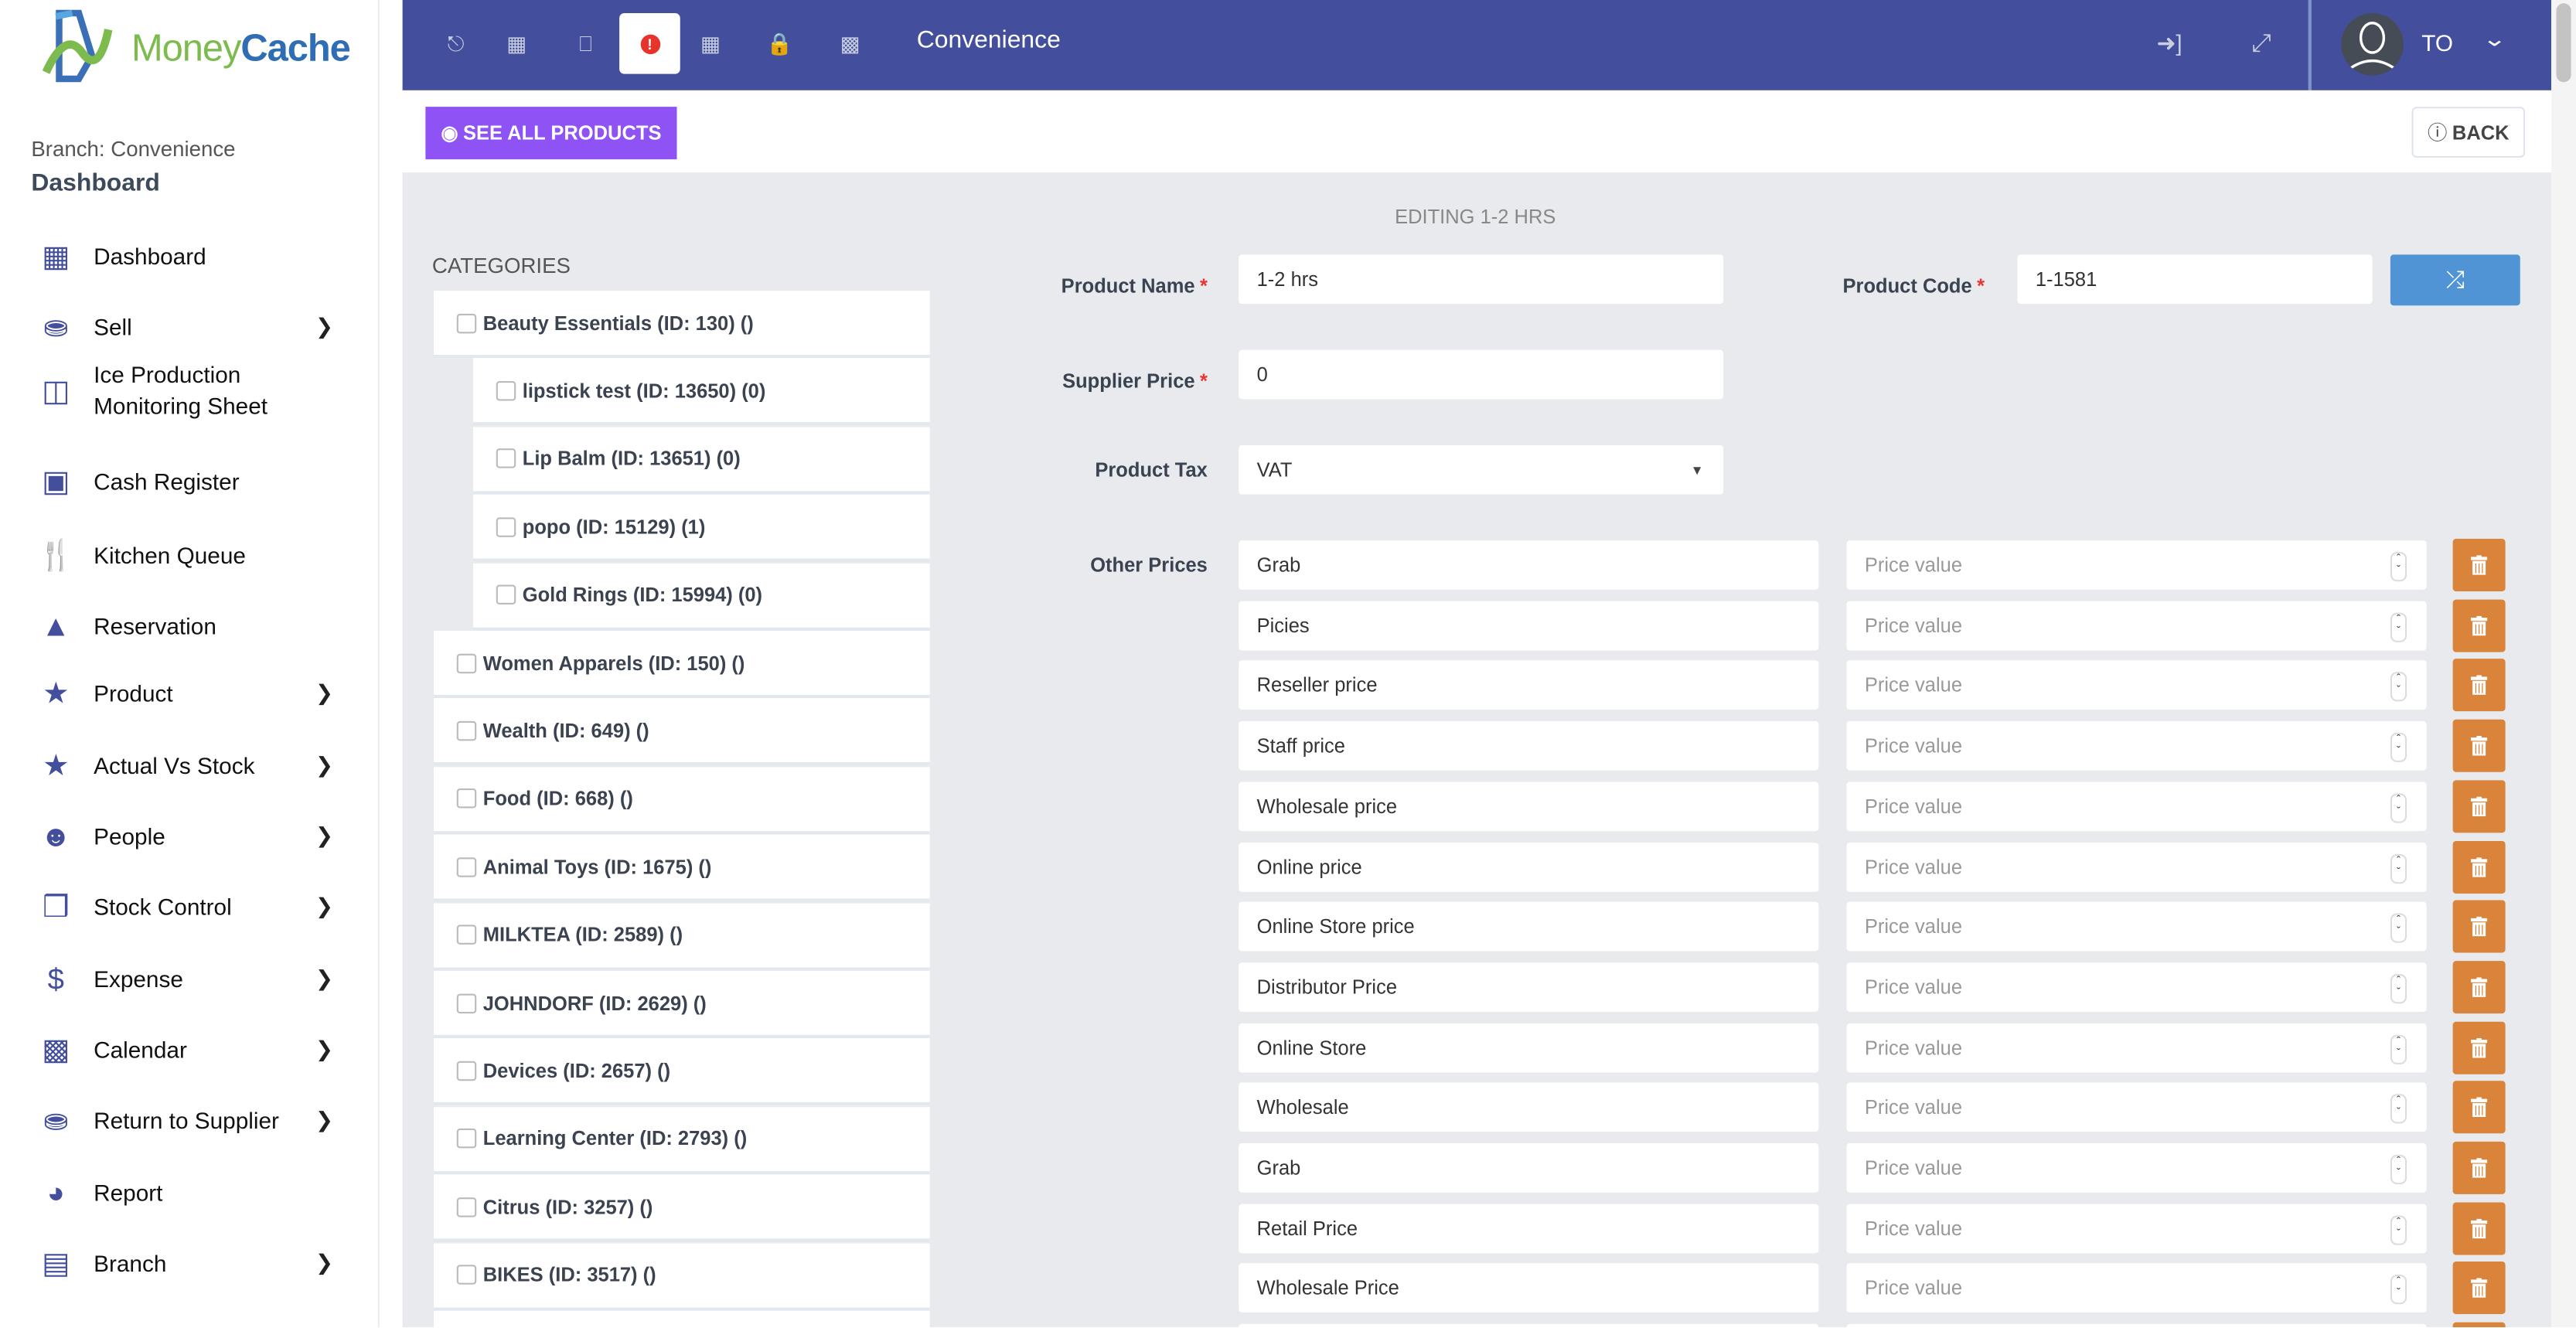 The image size is (2576, 1328). What do you see at coordinates (850, 43) in the screenshot?
I see `bar-chart-icon: ▩` at bounding box center [850, 43].